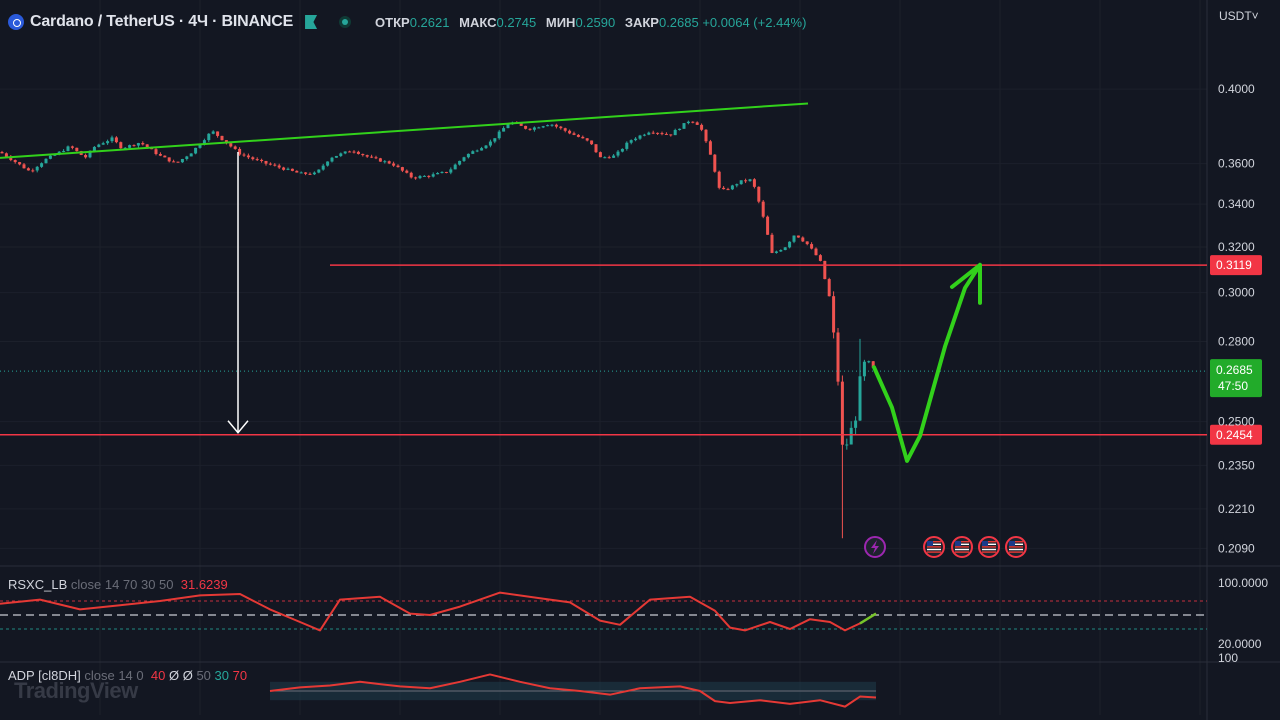 The width and height of the screenshot is (1280, 720). I want to click on trendline, so click(404, 130).